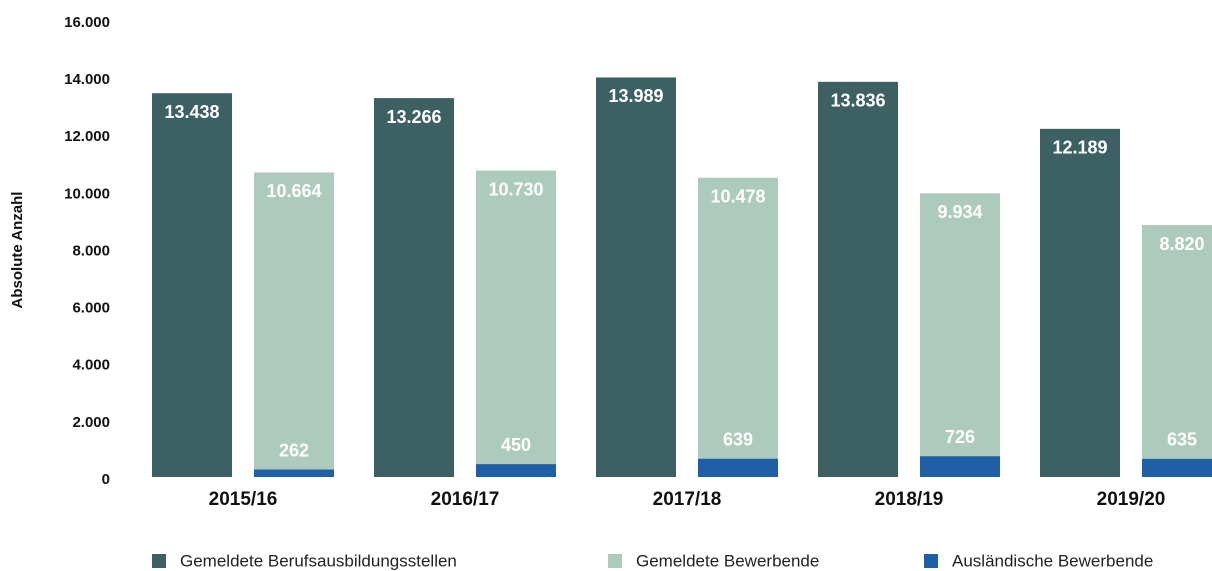  Describe the element at coordinates (87, 79) in the screenshot. I see `y-tick-label: 14.000` at that location.